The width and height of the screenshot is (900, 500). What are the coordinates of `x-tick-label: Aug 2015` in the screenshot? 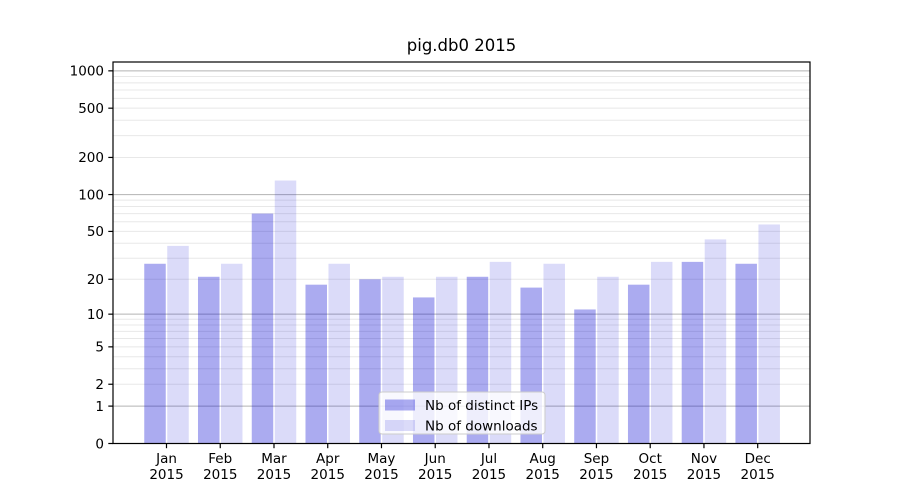 It's located at (543, 467).